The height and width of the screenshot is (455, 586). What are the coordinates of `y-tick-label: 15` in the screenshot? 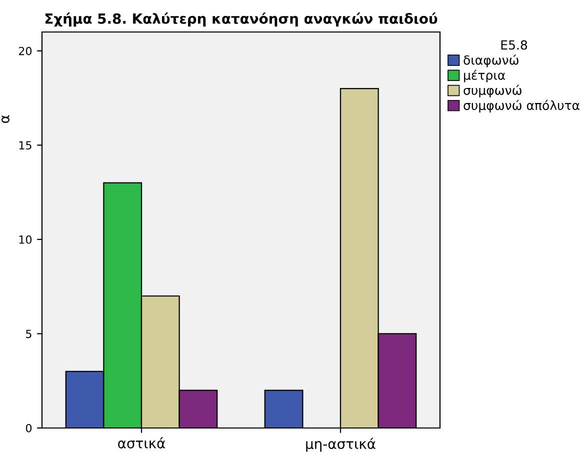 It's located at (25, 145).